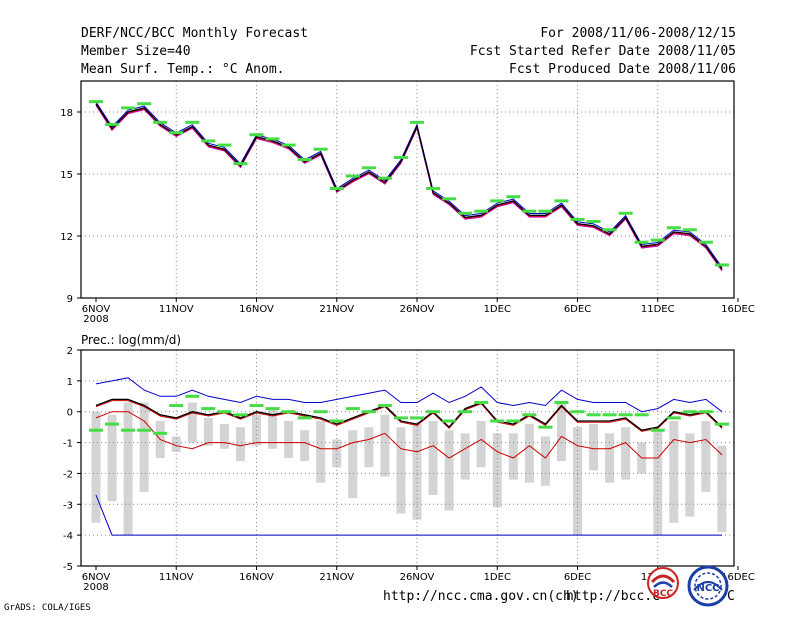  I want to click on bcc-logo-text: BCC, so click(663, 594).